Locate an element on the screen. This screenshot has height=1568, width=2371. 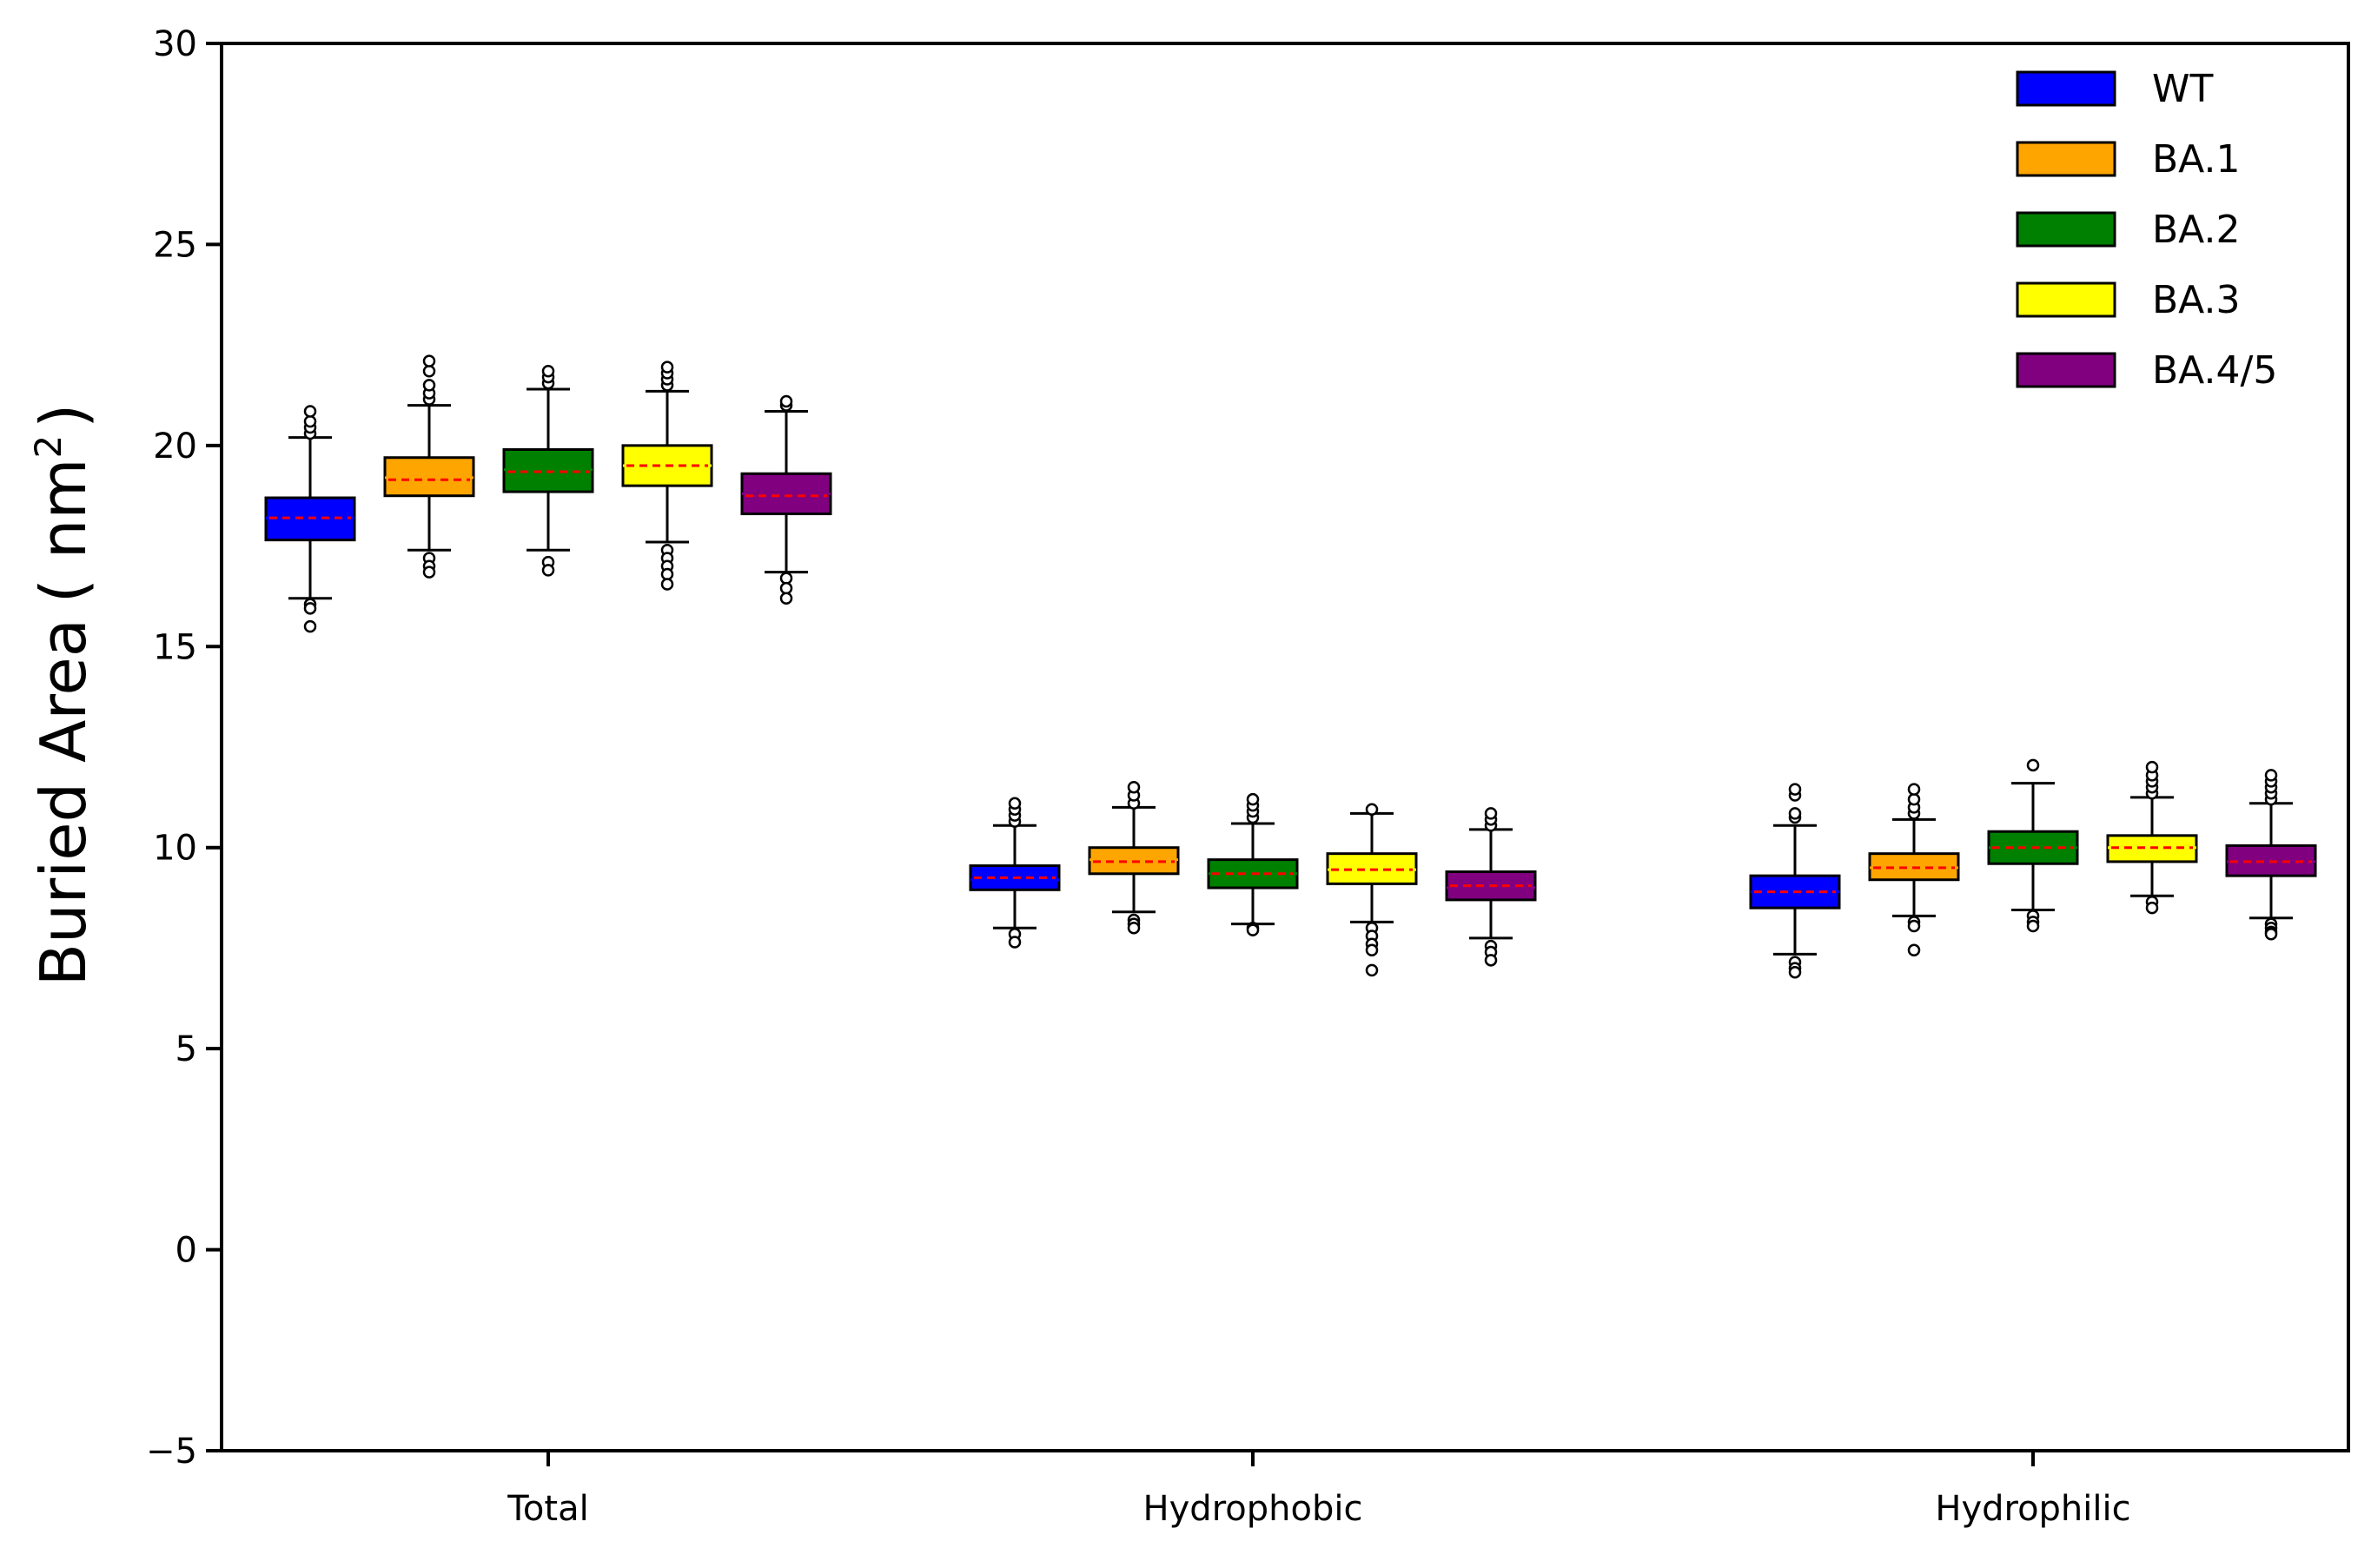
y-axis-title-main: Buried Area is located at coordinates (63, 802).